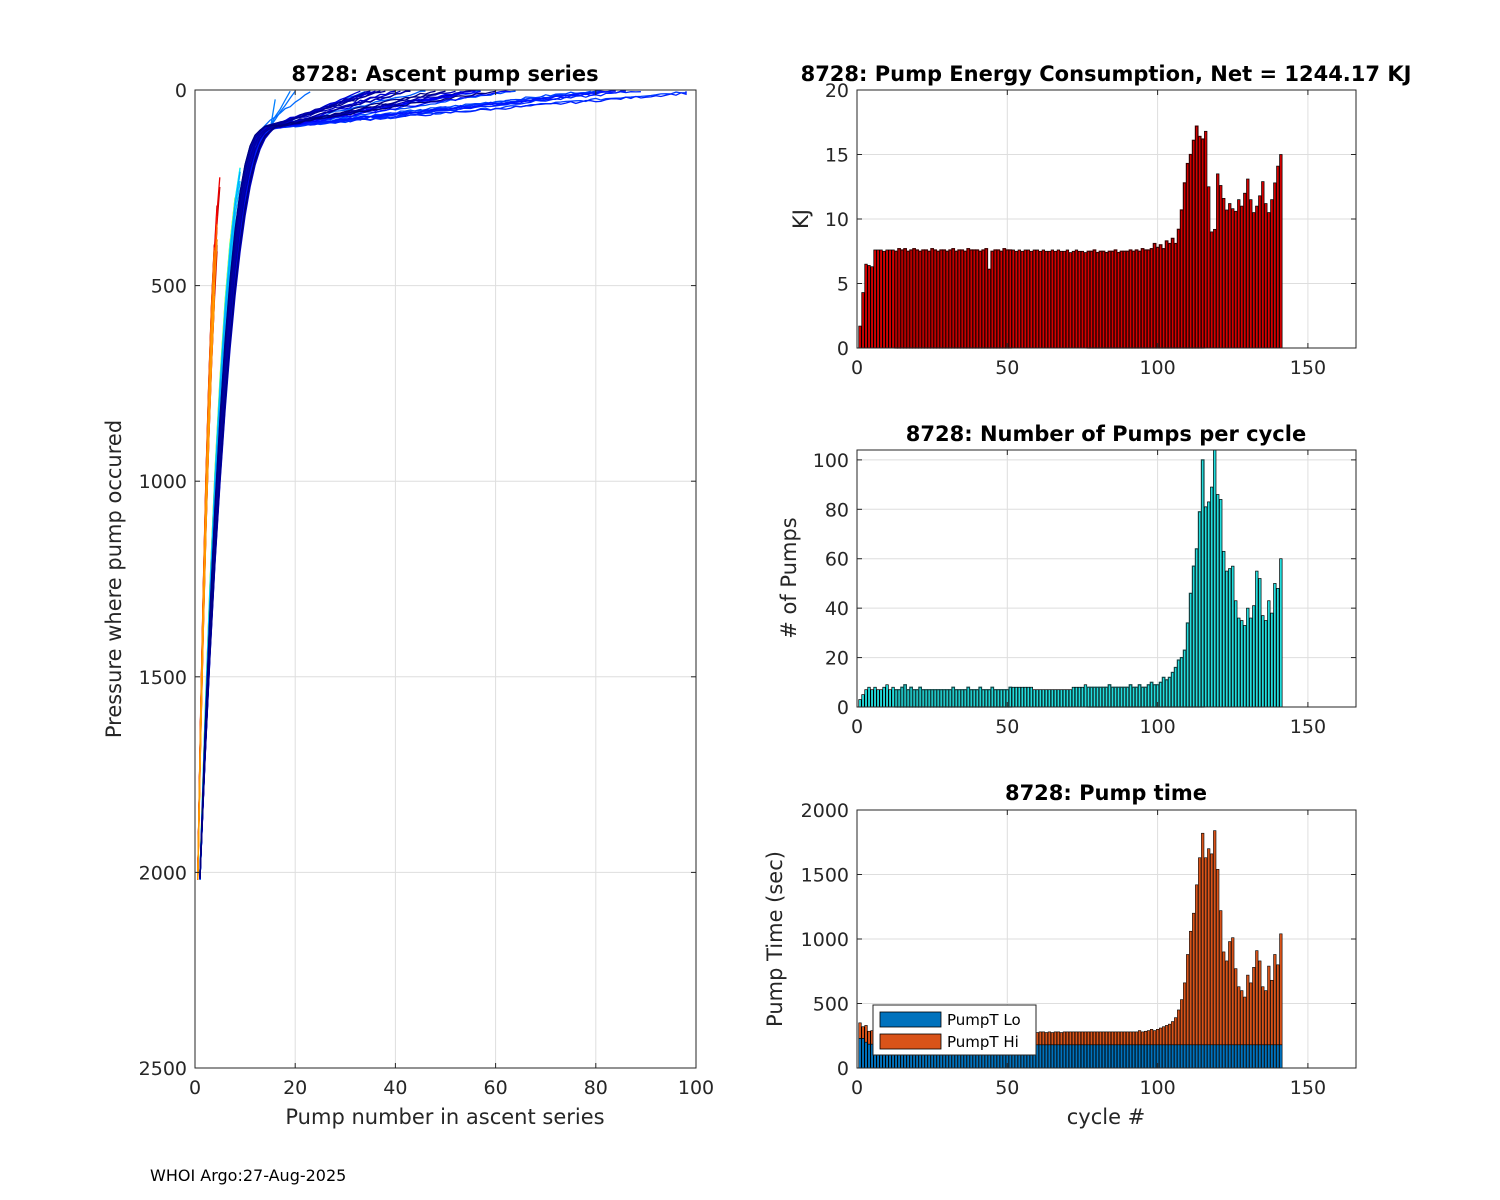  What do you see at coordinates (1106, 1117) in the screenshot?
I see `pumptime-xlabel: cycle #` at bounding box center [1106, 1117].